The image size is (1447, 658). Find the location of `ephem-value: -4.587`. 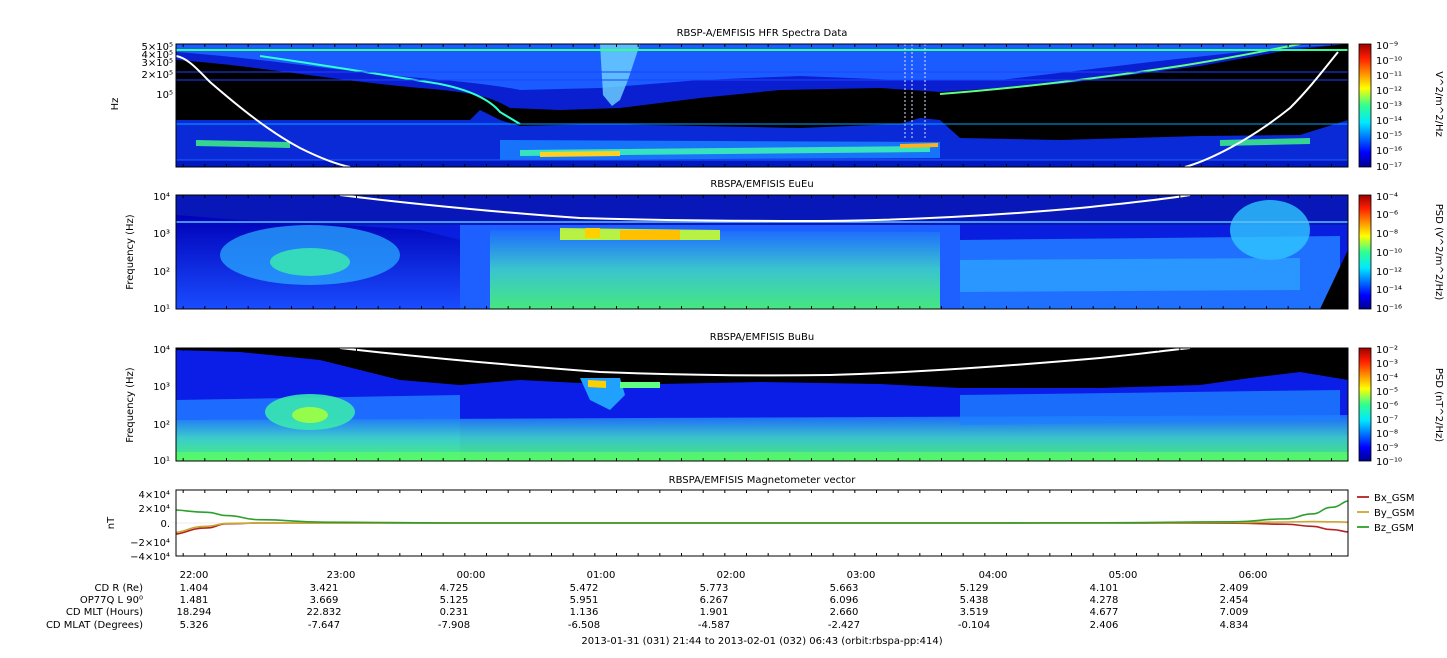

ephem-value: -4.587 is located at coordinates (714, 625).